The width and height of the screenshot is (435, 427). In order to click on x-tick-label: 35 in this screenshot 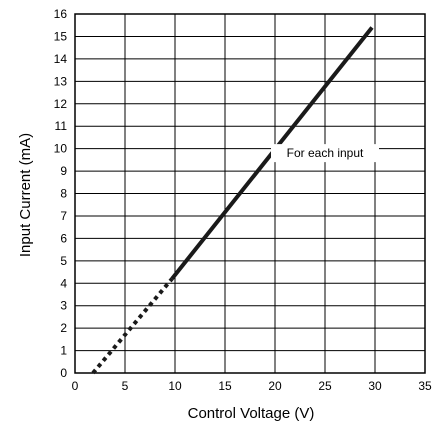, I will do `click(425, 386)`.